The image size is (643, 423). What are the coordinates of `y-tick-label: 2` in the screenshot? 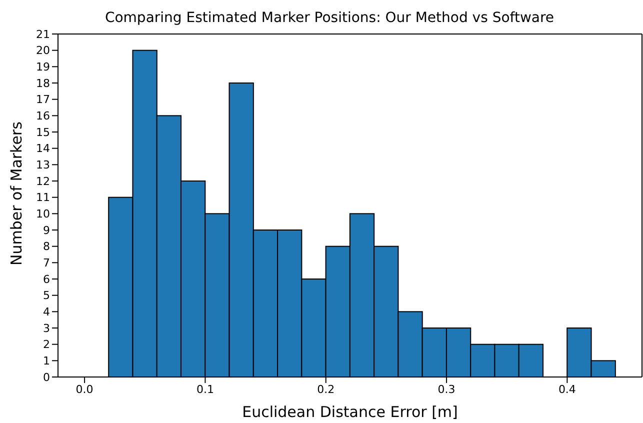 It's located at (46, 345).